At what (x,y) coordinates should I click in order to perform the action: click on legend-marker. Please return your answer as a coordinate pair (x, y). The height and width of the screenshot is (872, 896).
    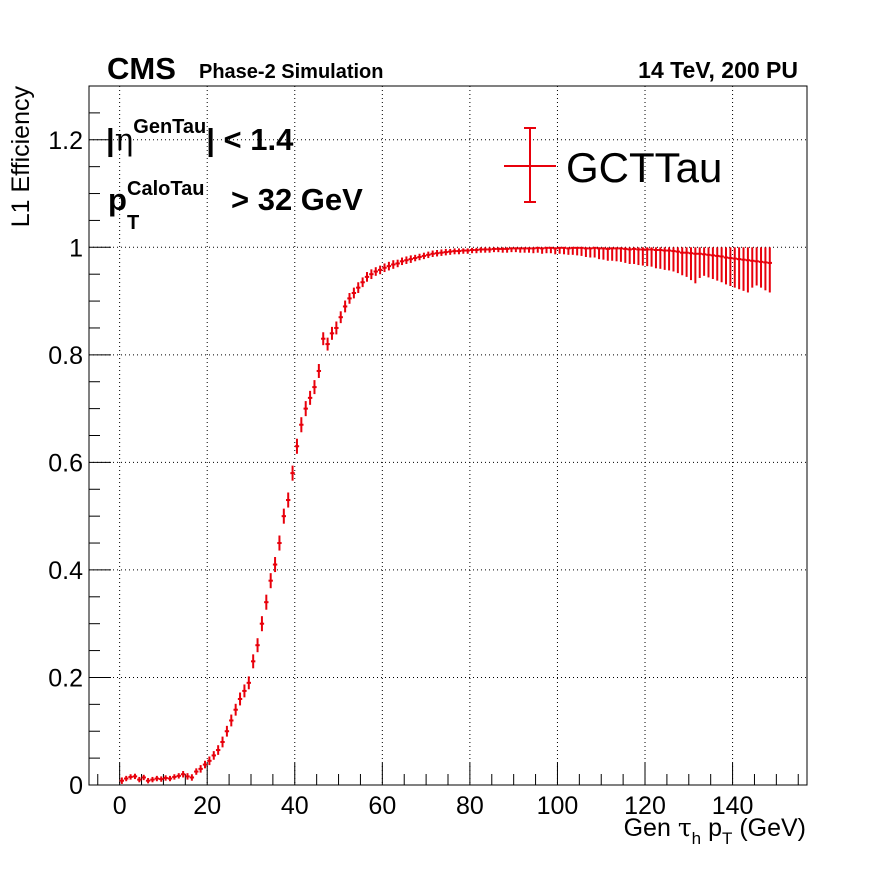
    Looking at the image, I should click on (530, 165).